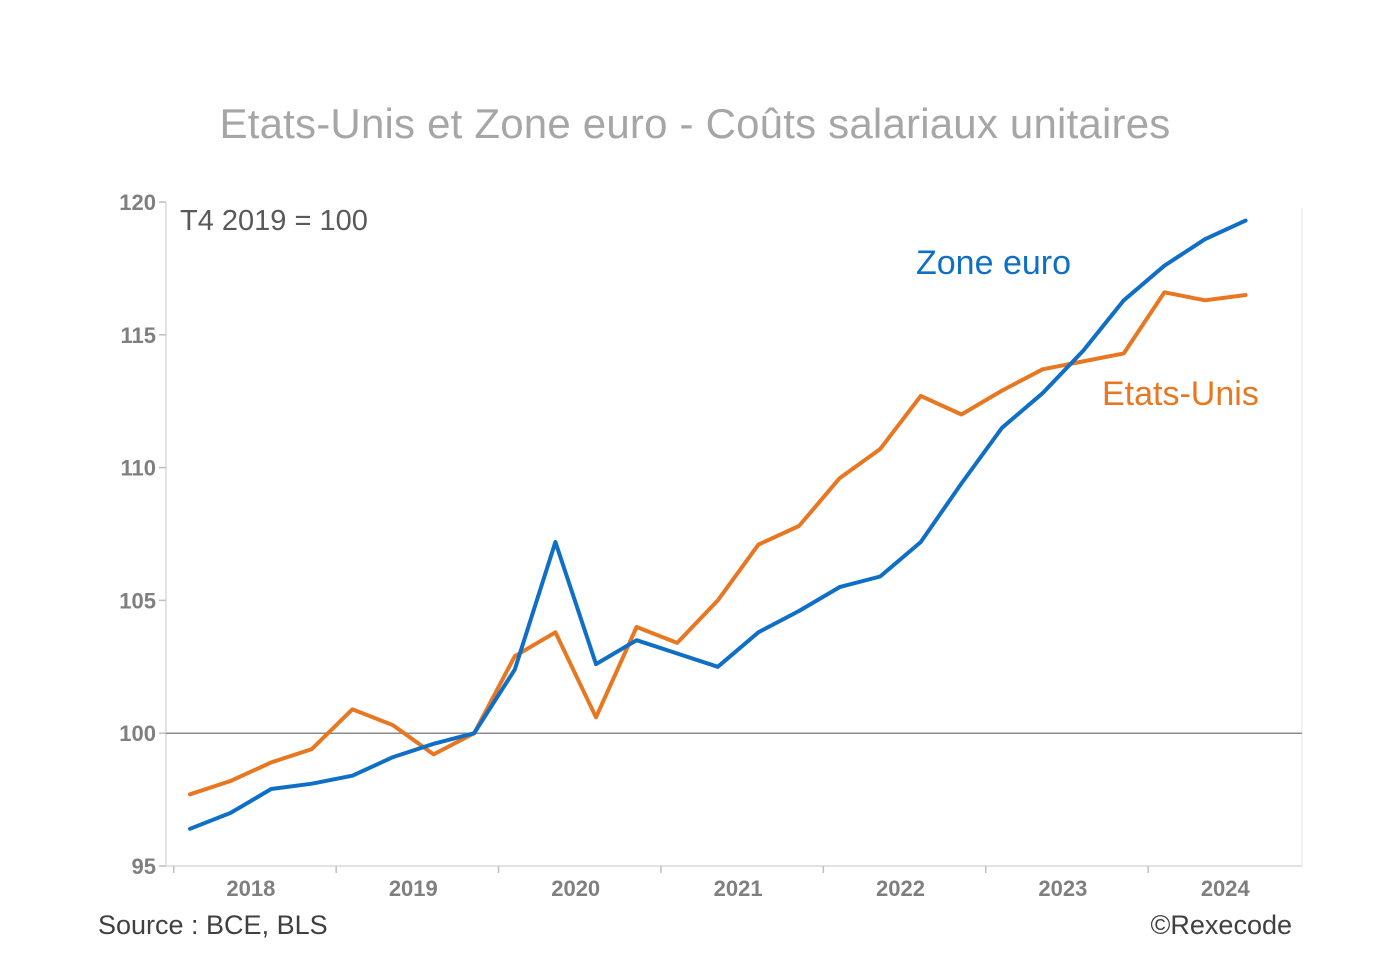 This screenshot has width=1390, height=966. Describe the element at coordinates (1226, 888) in the screenshot. I see `x-tick-label: 2024` at that location.